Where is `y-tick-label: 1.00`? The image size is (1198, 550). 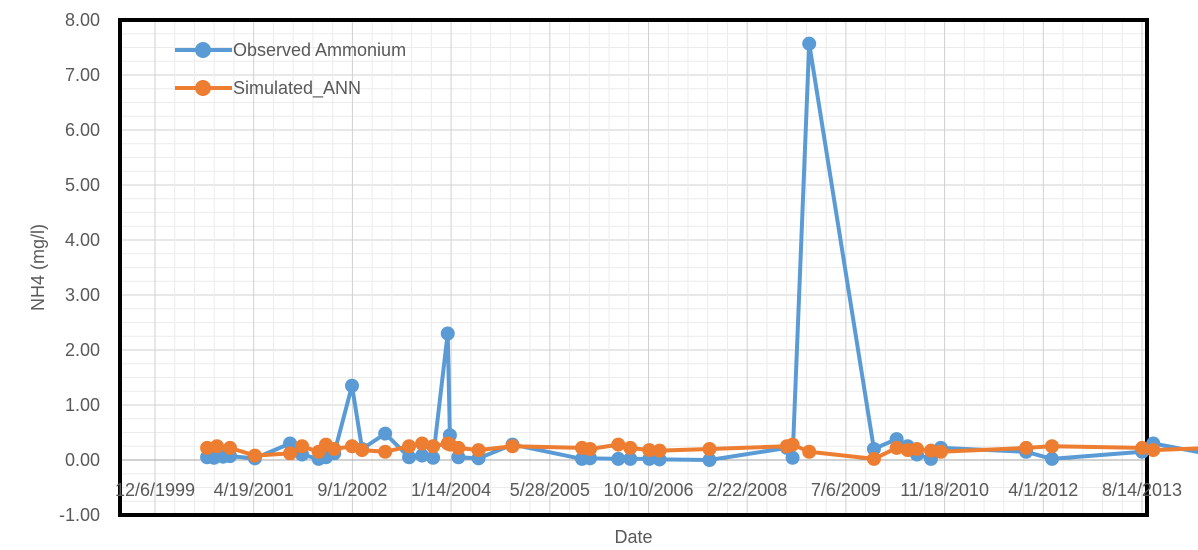 y-tick-label: 1.00 is located at coordinates (82, 405).